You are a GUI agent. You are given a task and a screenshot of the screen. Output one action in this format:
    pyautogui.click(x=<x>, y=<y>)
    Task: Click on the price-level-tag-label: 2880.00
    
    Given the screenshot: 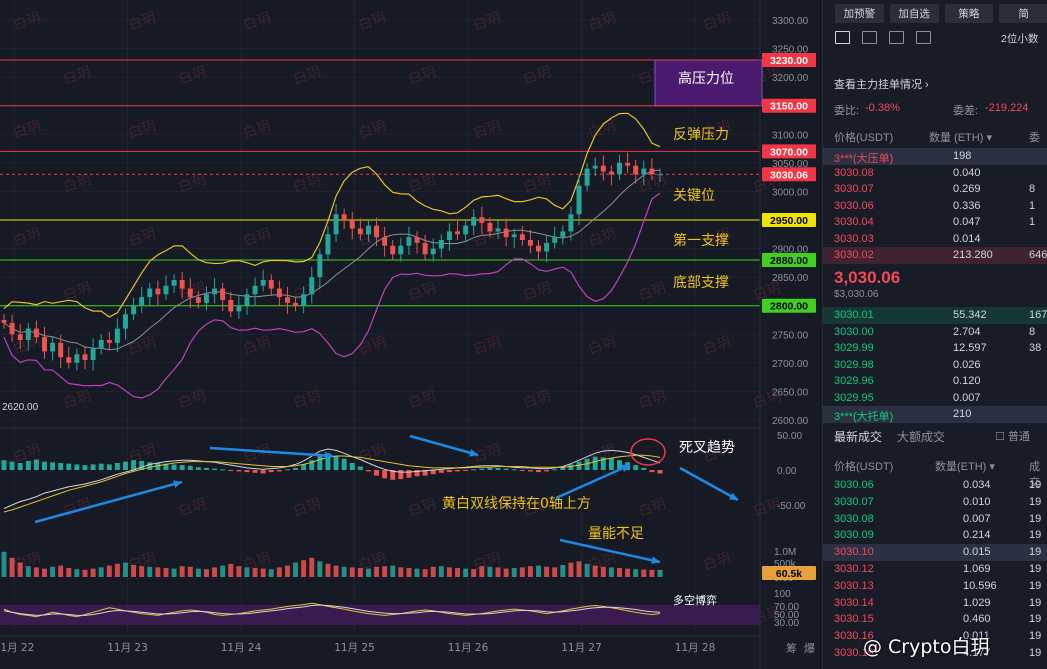 What is the action you would take?
    pyautogui.click(x=789, y=261)
    